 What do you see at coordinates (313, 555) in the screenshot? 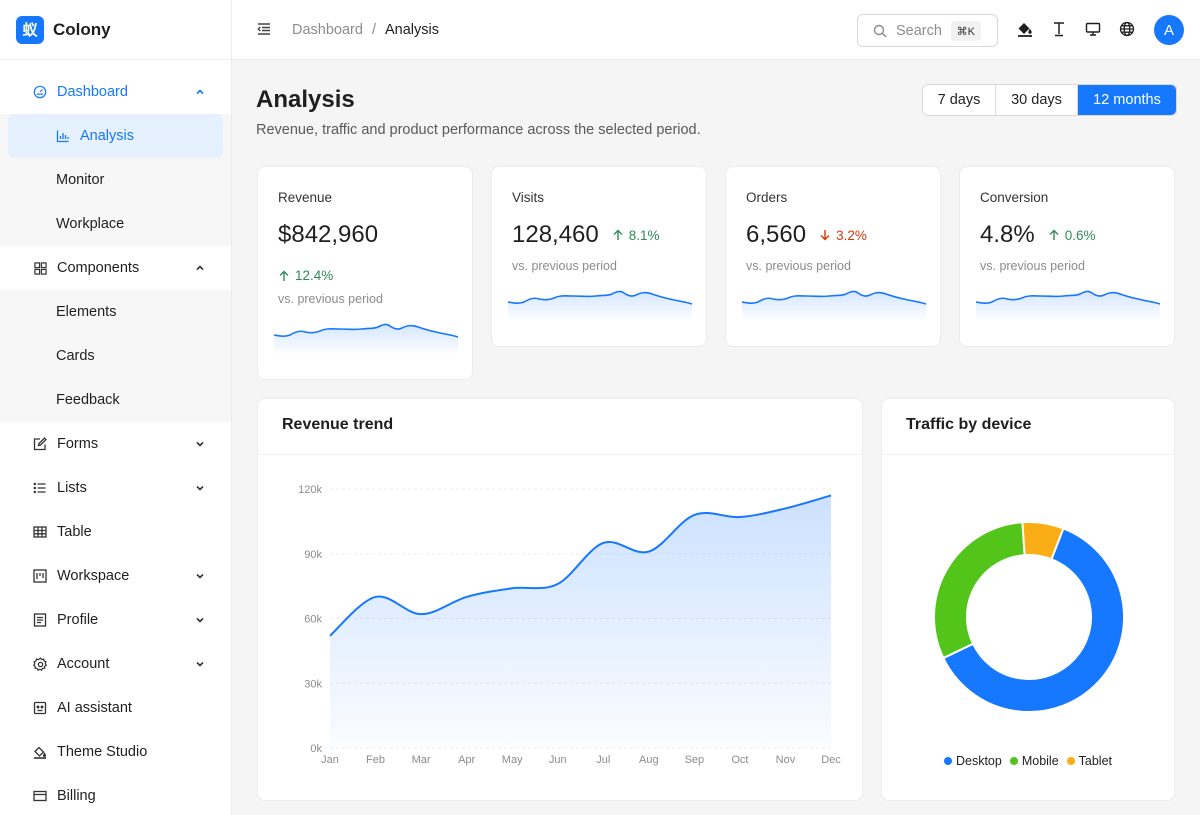
I see `y-tick-label: 90k` at bounding box center [313, 555].